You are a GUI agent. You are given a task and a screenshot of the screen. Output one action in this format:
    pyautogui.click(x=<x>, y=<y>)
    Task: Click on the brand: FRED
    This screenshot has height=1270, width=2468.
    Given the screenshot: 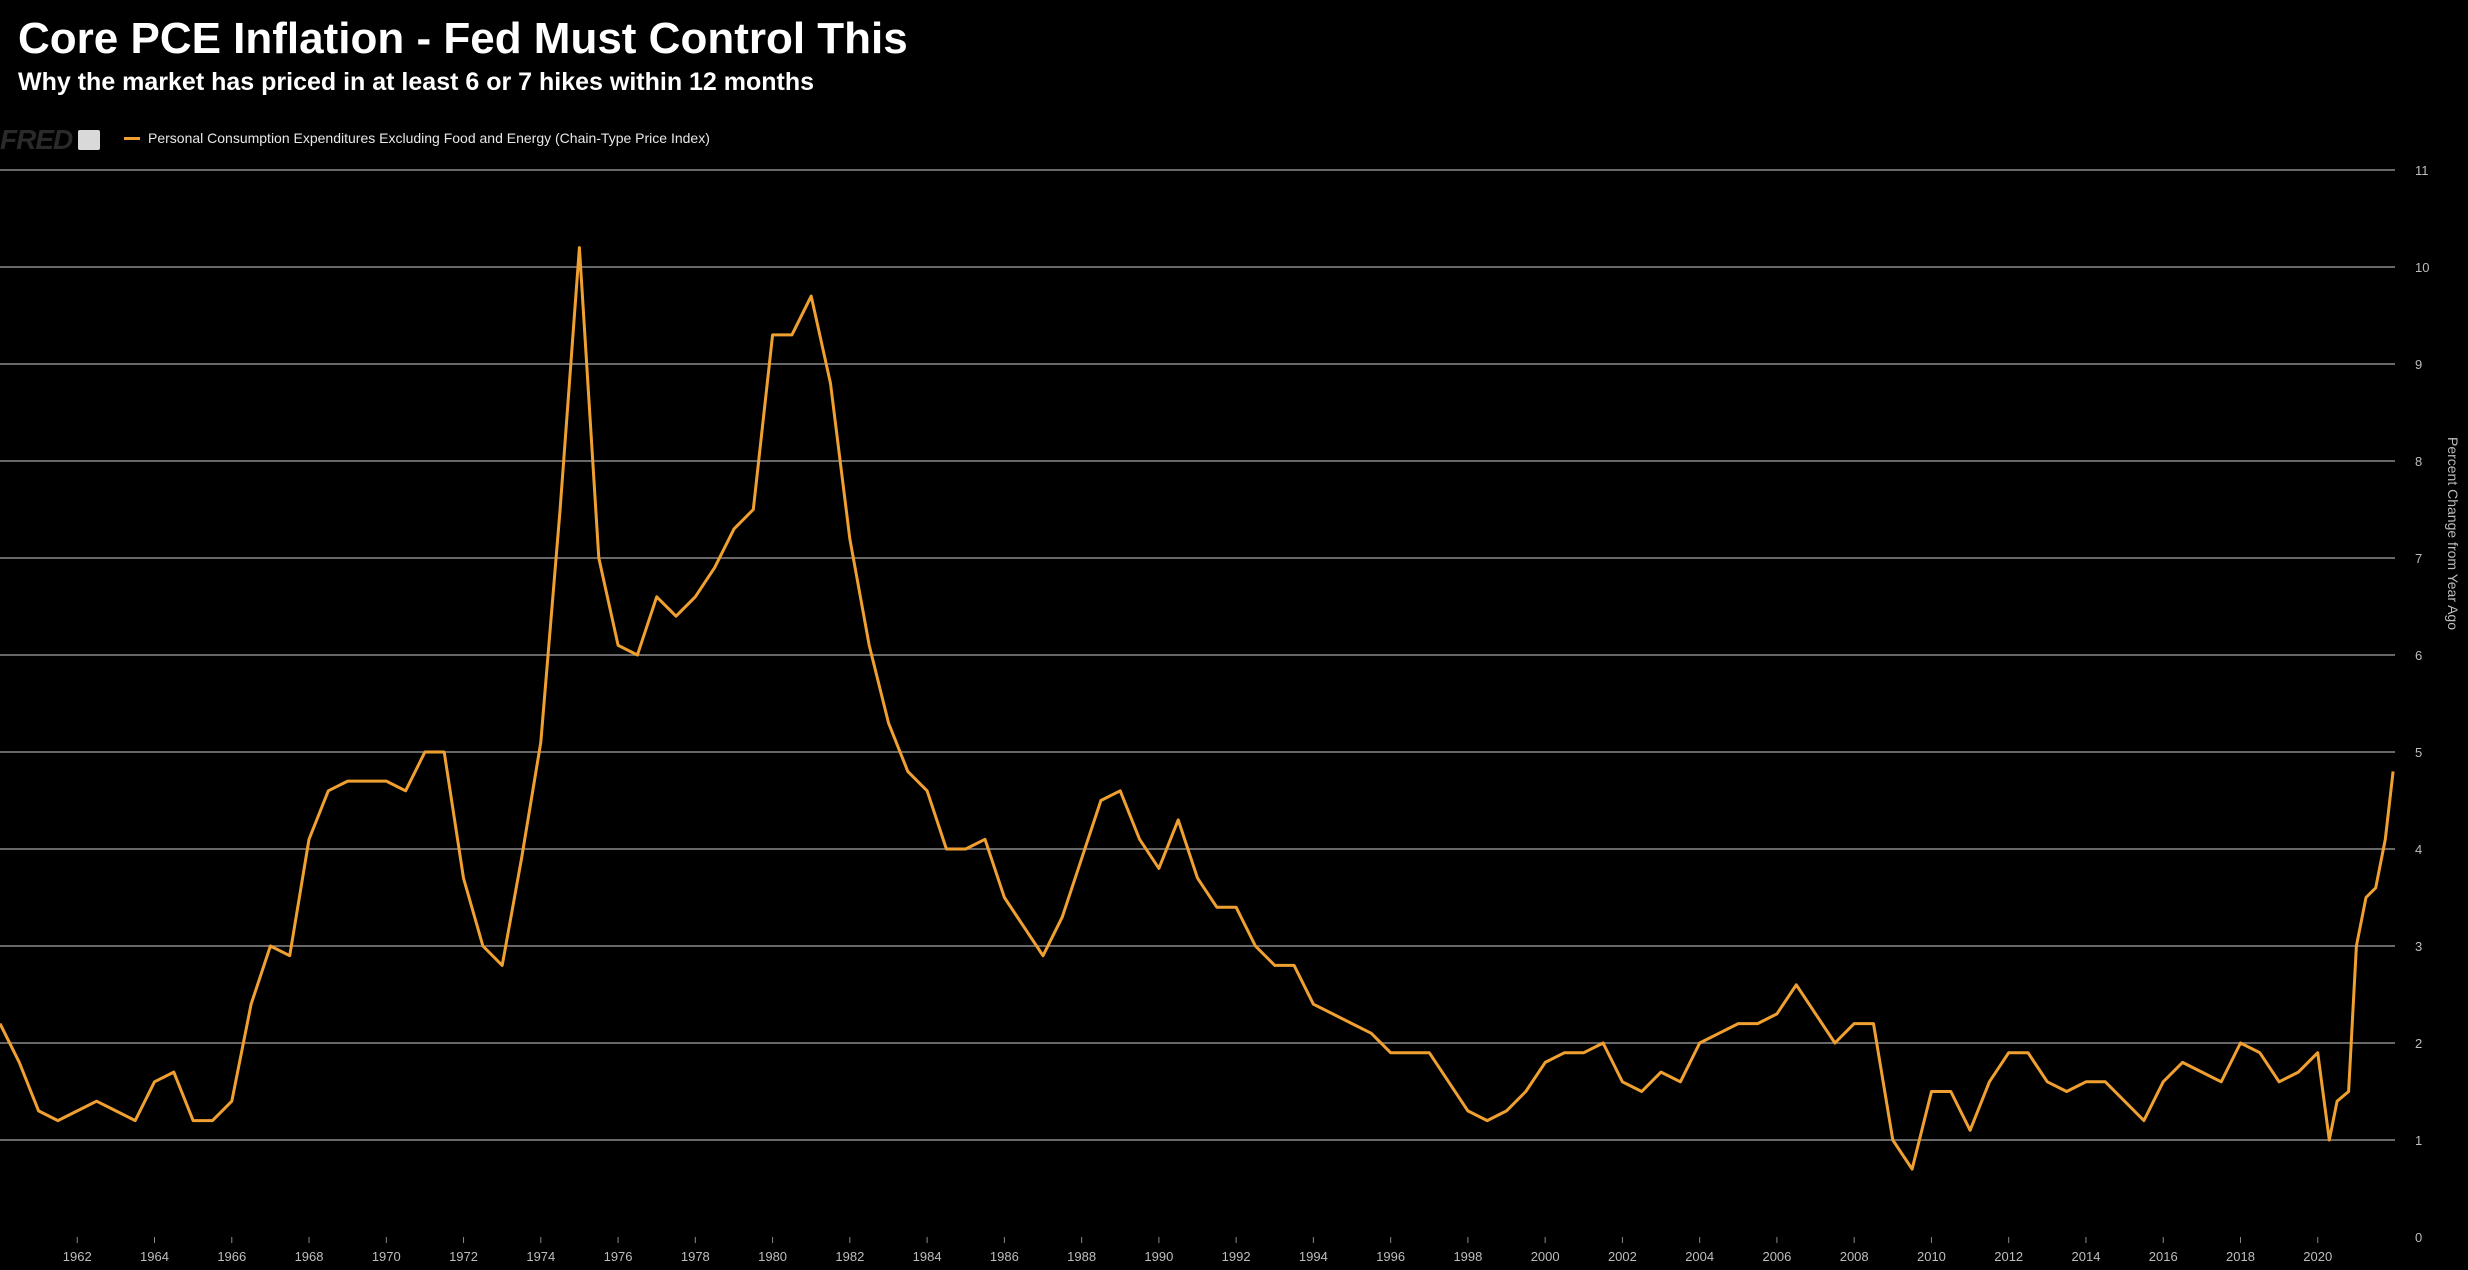 What is the action you would take?
    pyautogui.click(x=50, y=140)
    